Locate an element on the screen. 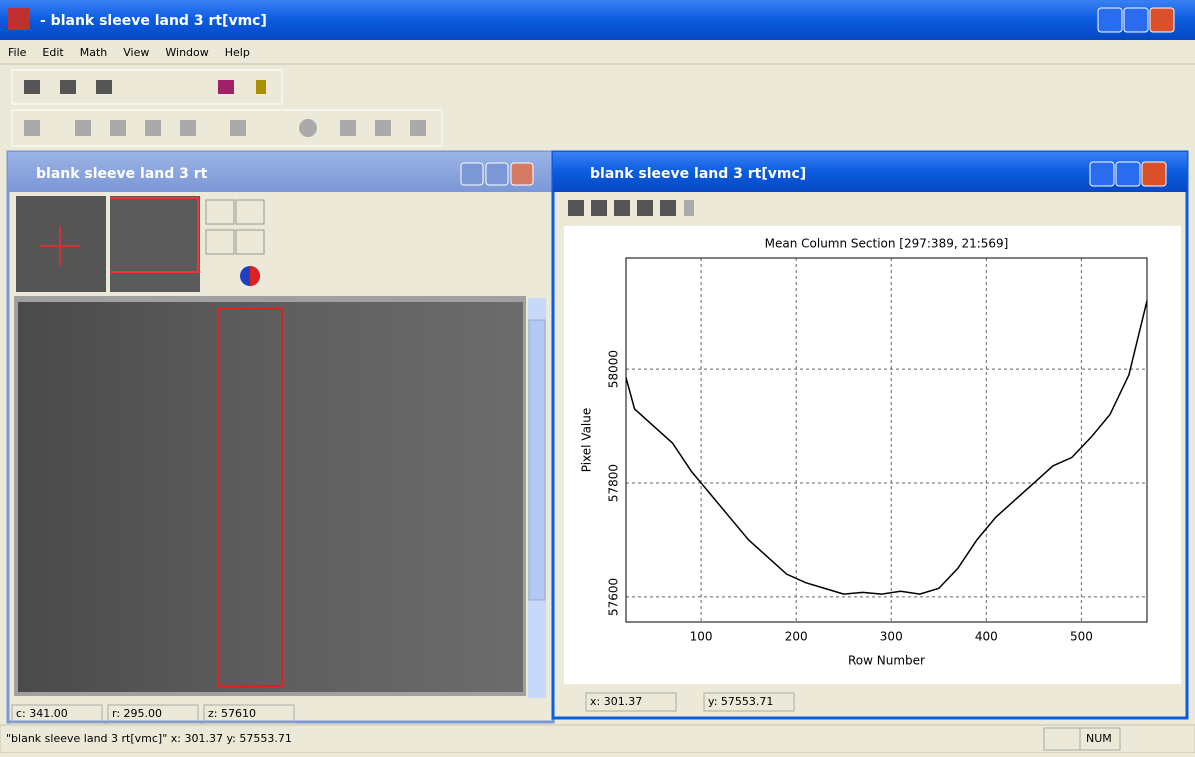 Image resolution: width=1195 pixels, height=757 pixels. x-tick-label: 300 is located at coordinates (891, 637).